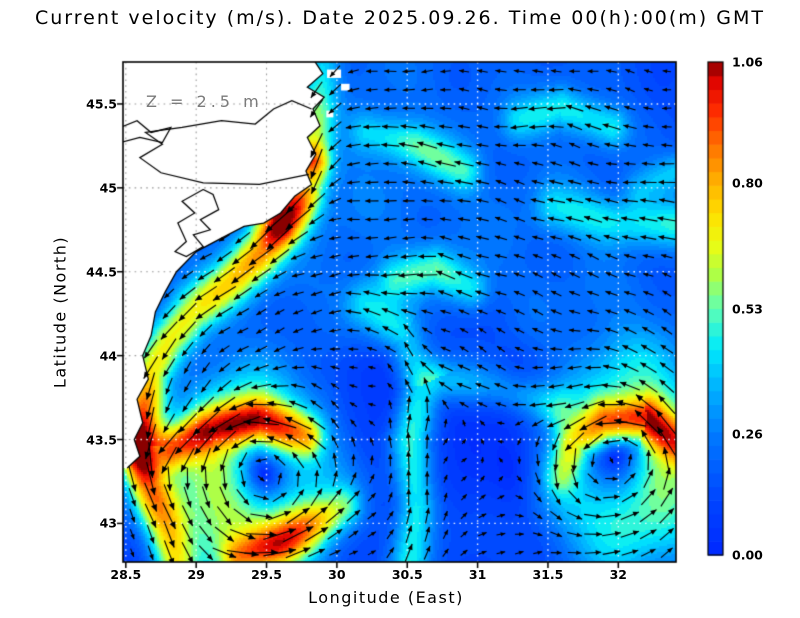 Image resolution: width=800 pixels, height=618 pixels. What do you see at coordinates (747, 62) in the screenshot?
I see `colorbar-tick-label: 1.06` at bounding box center [747, 62].